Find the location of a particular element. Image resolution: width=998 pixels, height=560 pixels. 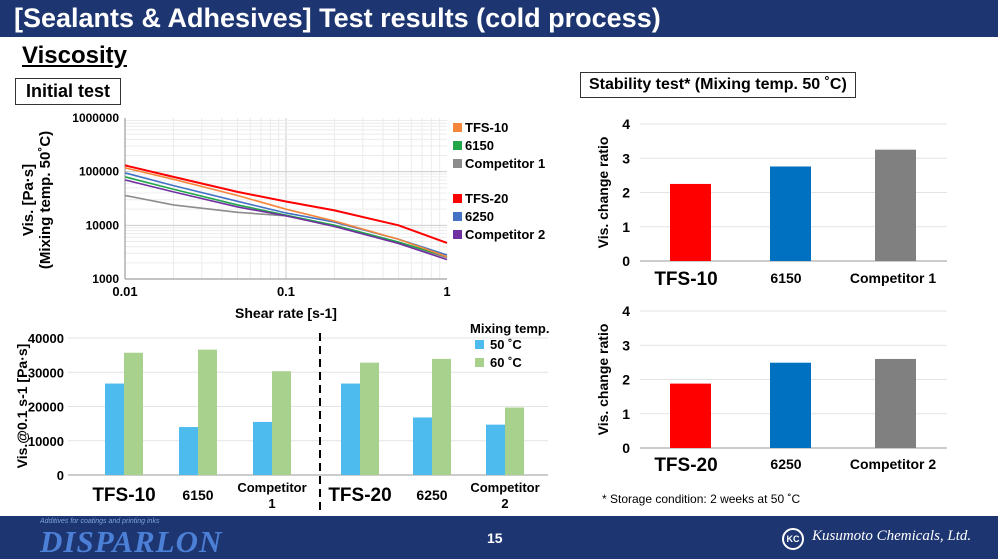

legend-label: 60 ˚C is located at coordinates (506, 362).